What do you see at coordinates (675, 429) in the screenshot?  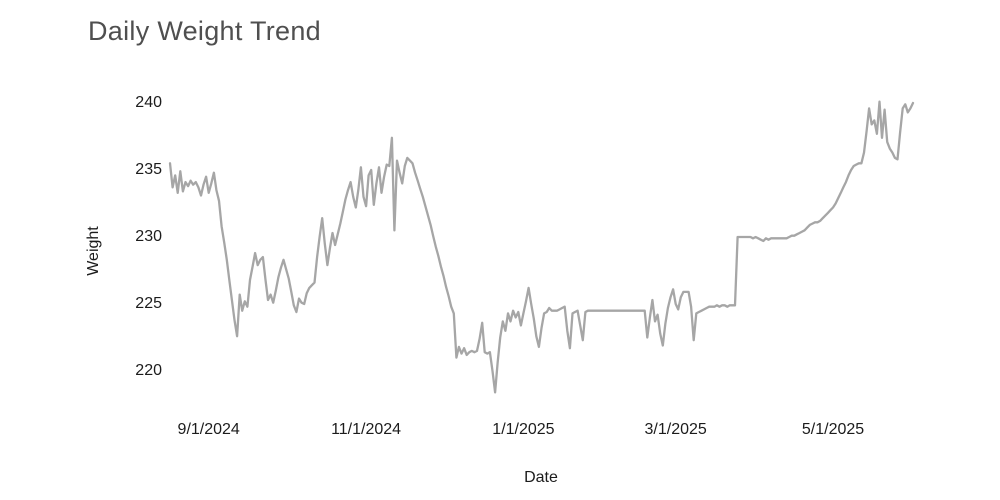 I see `x-tick-label: 3/1/2025` at bounding box center [675, 429].